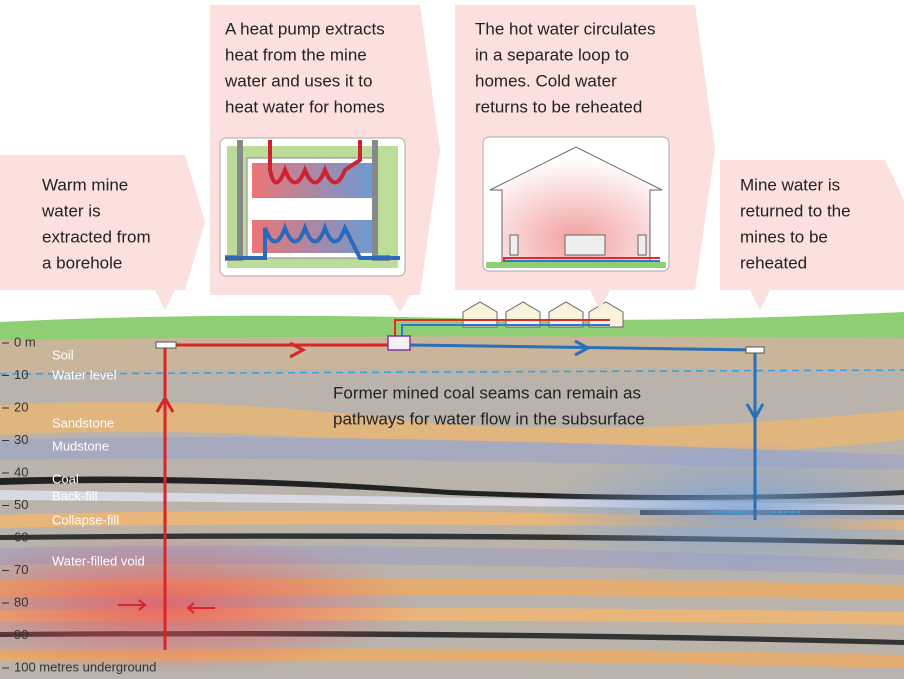 The width and height of the screenshot is (904, 679). I want to click on callout-text: returned to the, so click(795, 210).